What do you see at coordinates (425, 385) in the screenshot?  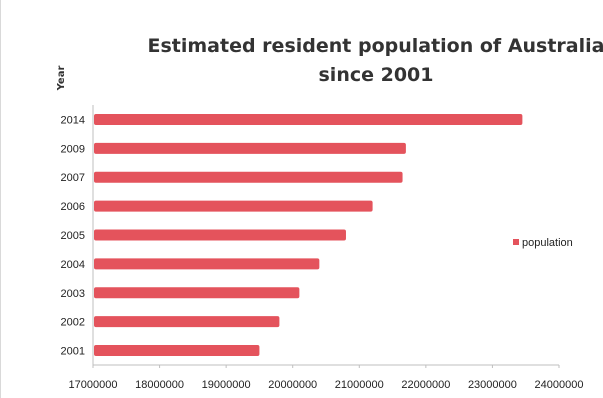 I see `x-tick-label: 22000000` at bounding box center [425, 385].